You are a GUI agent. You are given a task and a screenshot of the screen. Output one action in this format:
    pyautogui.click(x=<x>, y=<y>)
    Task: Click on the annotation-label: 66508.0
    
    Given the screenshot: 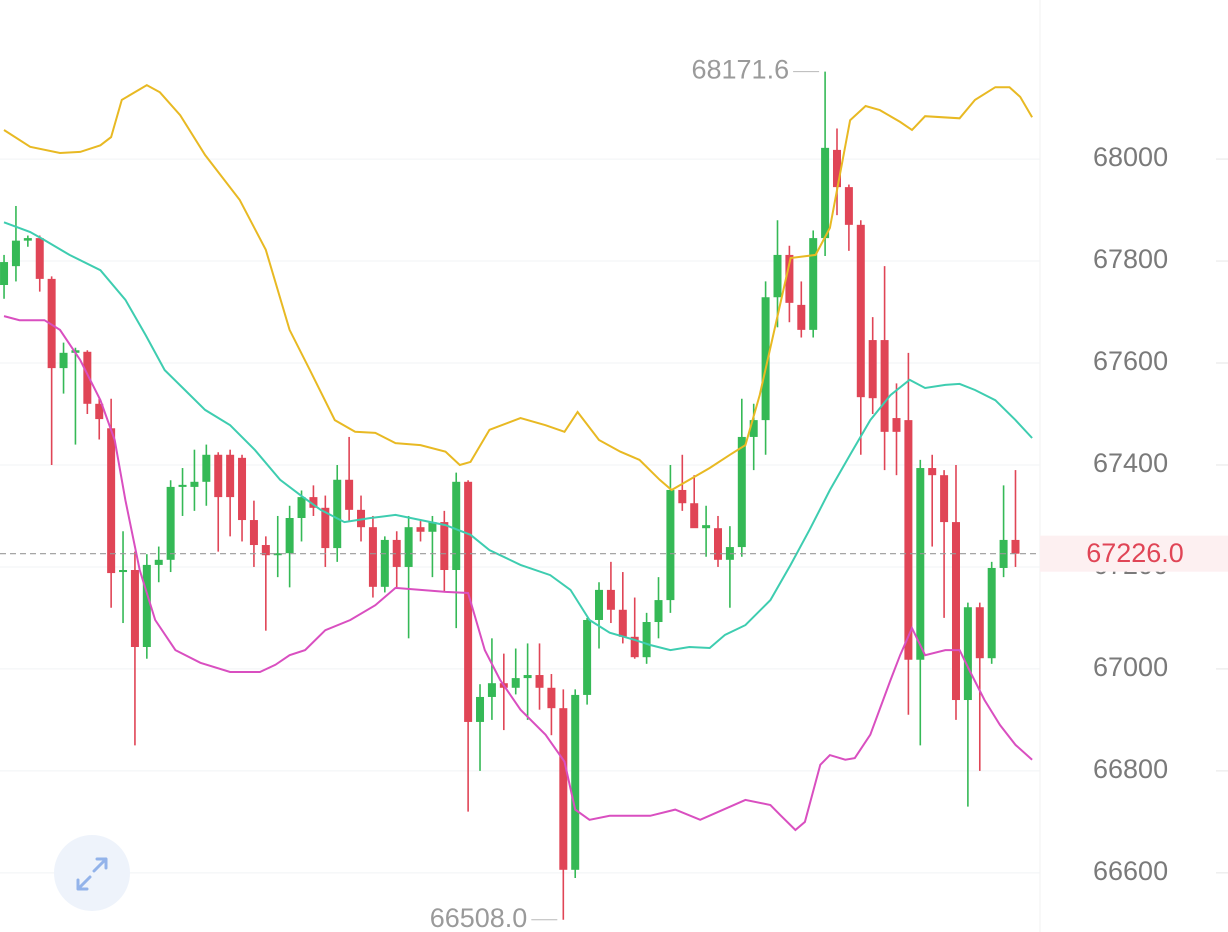 What is the action you would take?
    pyautogui.click(x=479, y=917)
    